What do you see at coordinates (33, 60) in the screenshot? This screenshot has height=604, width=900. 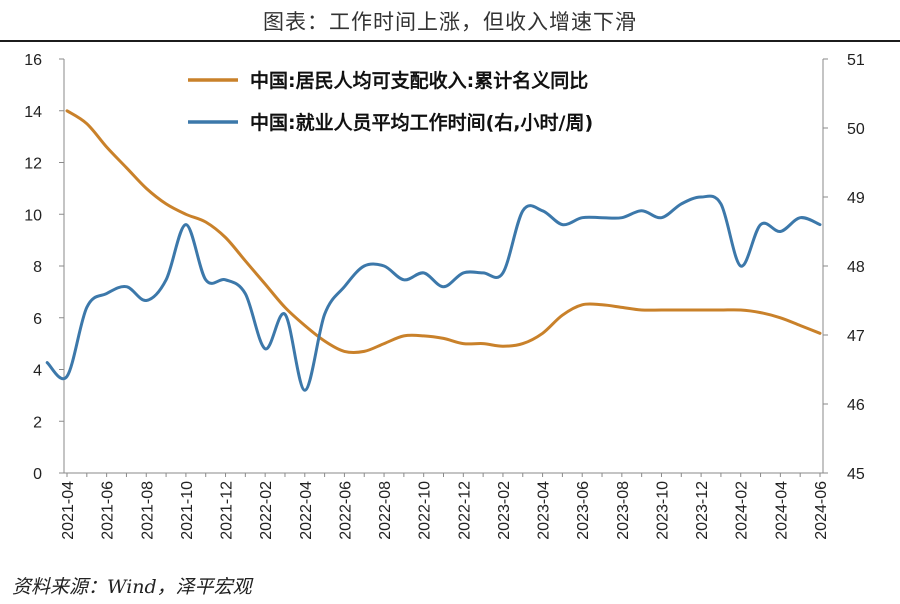 I see `y-left-tick-label: 16` at bounding box center [33, 60].